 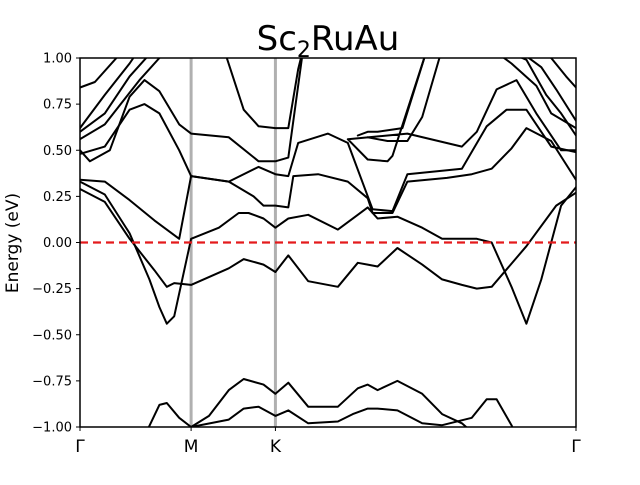 I want to click on x-tick-label-1: M, so click(x=191, y=447).